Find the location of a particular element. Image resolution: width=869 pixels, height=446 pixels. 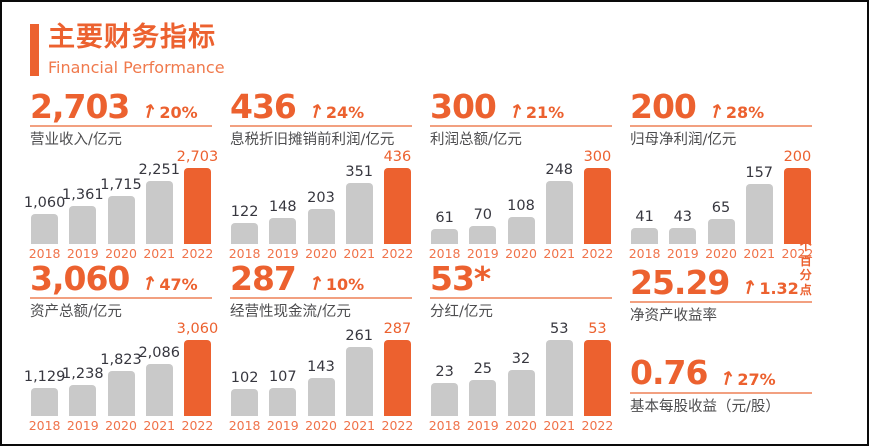

change-indicator: ↑ 21% is located at coordinates (535, 112).